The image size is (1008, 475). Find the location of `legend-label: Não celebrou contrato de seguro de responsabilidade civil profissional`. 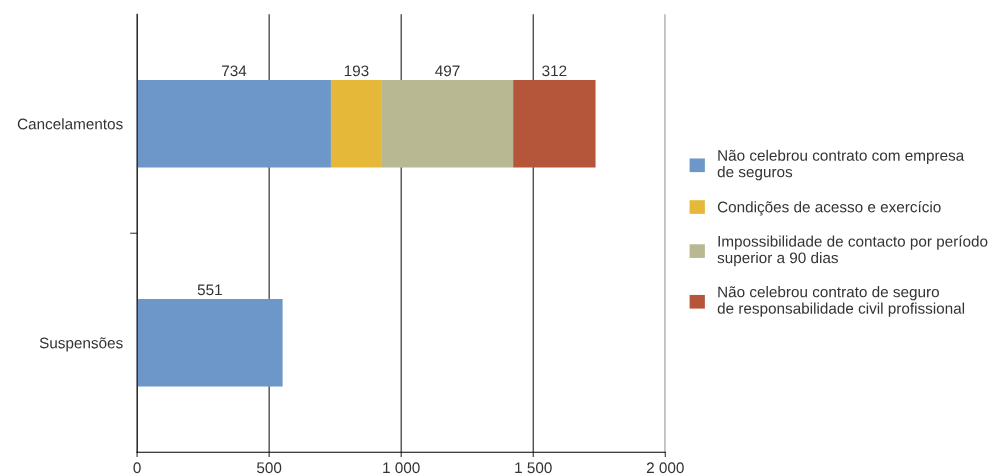

legend-label: Não celebrou contrato de seguro de responsabilidade civil profissional is located at coordinates (841, 301).